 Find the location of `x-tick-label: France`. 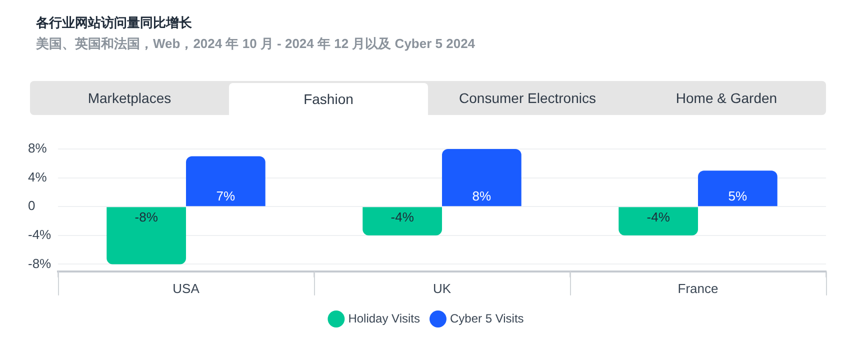

x-tick-label: France is located at coordinates (698, 288).